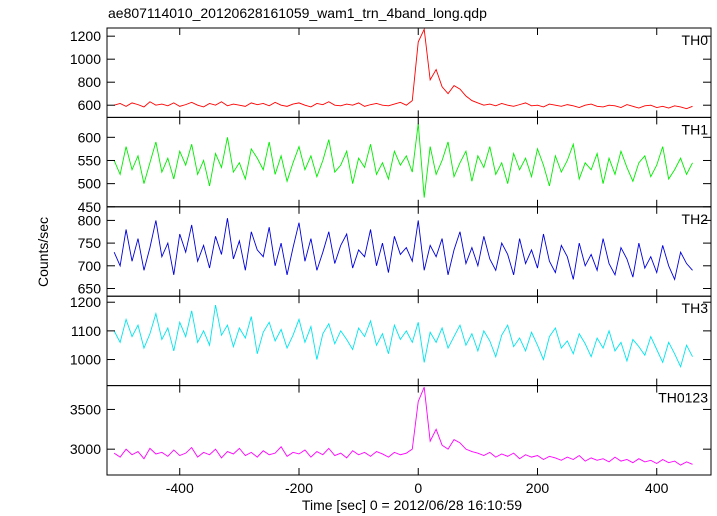 This screenshot has width=717, height=516. What do you see at coordinates (180, 488) in the screenshot?
I see `x-tick-label: -400` at bounding box center [180, 488].